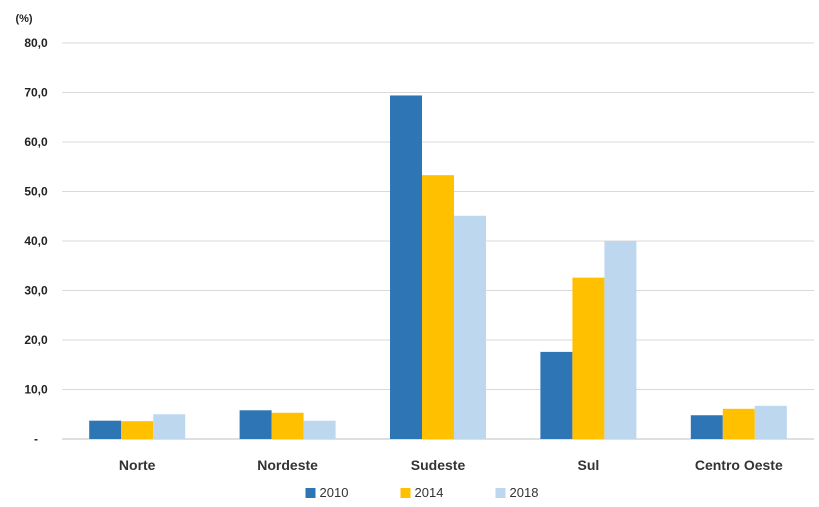 The image size is (819, 507). Describe the element at coordinates (706, 427) in the screenshot. I see `bar-2010-centro-oeste` at that location.